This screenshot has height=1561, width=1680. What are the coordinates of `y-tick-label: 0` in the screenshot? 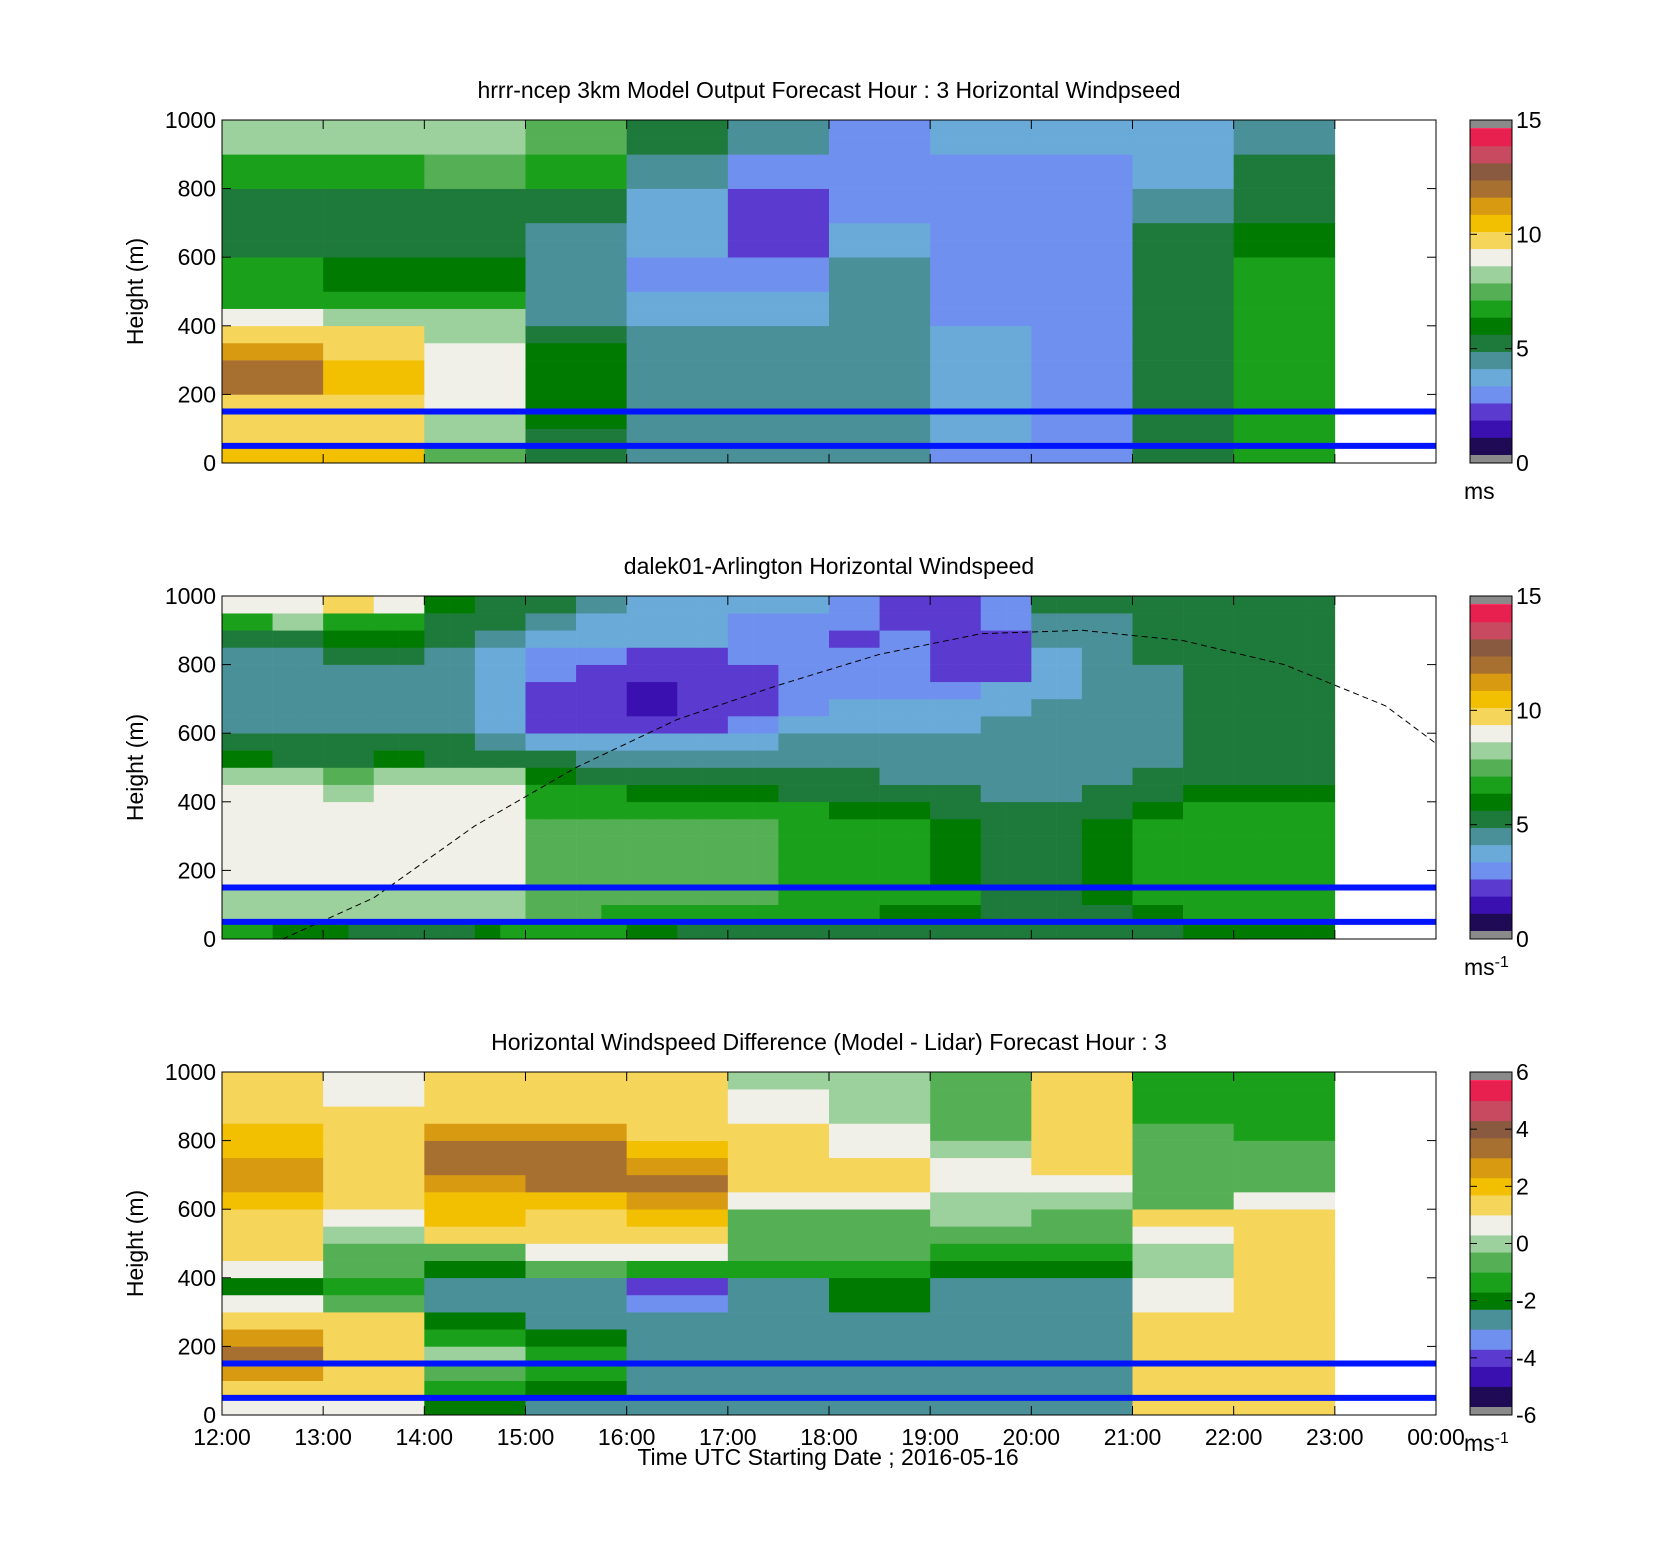 It's located at (209, 463).